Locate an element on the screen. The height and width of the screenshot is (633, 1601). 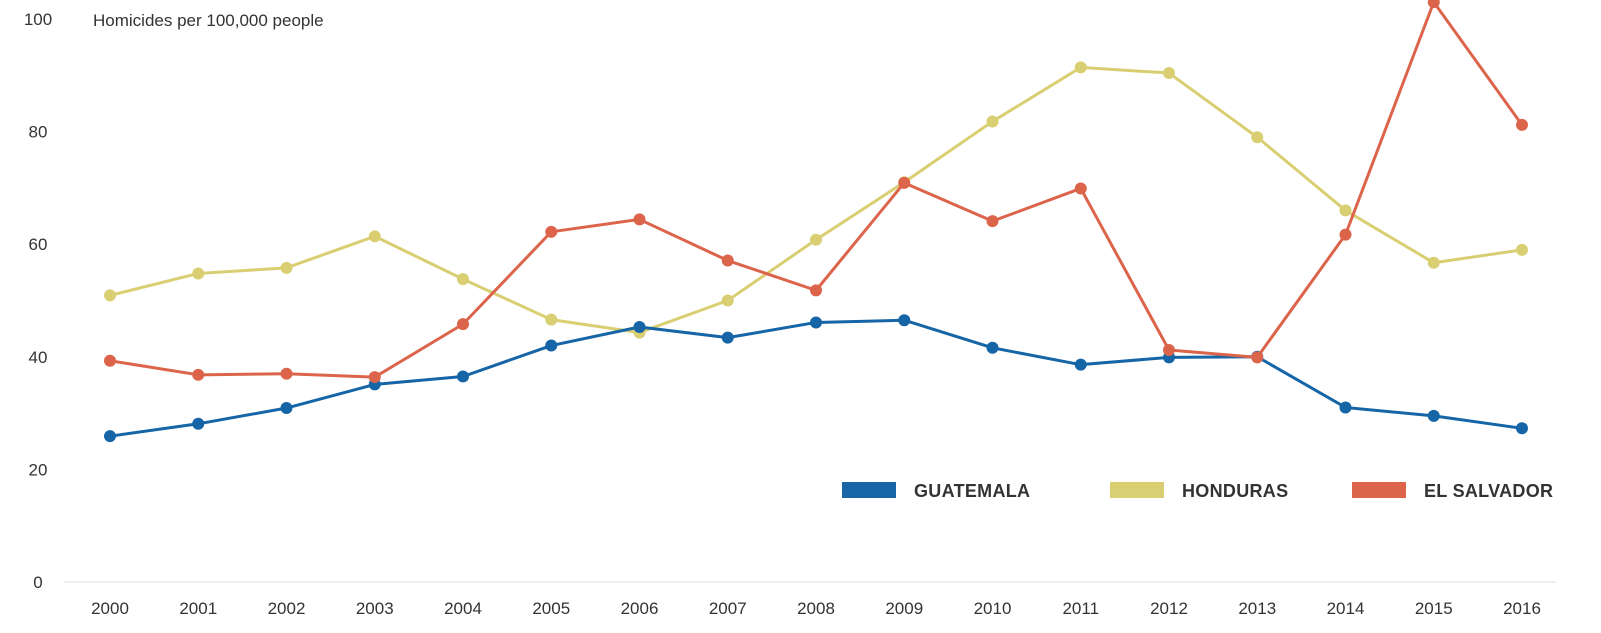
x-tick-label: 2015 is located at coordinates (1434, 608).